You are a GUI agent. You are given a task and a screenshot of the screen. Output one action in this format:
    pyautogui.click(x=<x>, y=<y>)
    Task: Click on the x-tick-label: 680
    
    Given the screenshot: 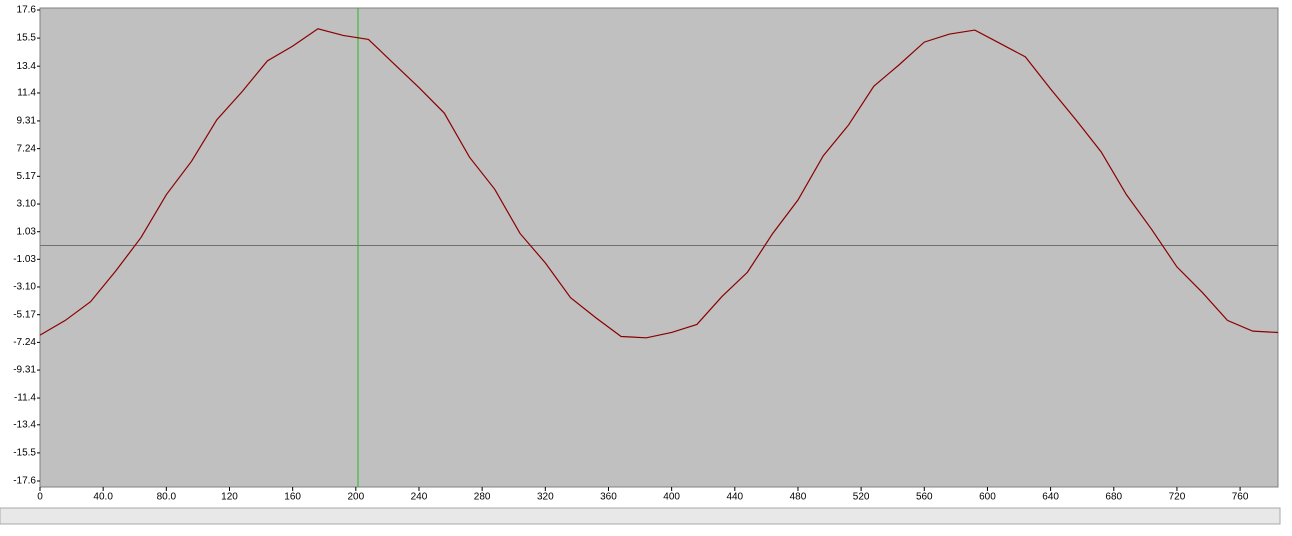 What is the action you would take?
    pyautogui.click(x=1113, y=497)
    